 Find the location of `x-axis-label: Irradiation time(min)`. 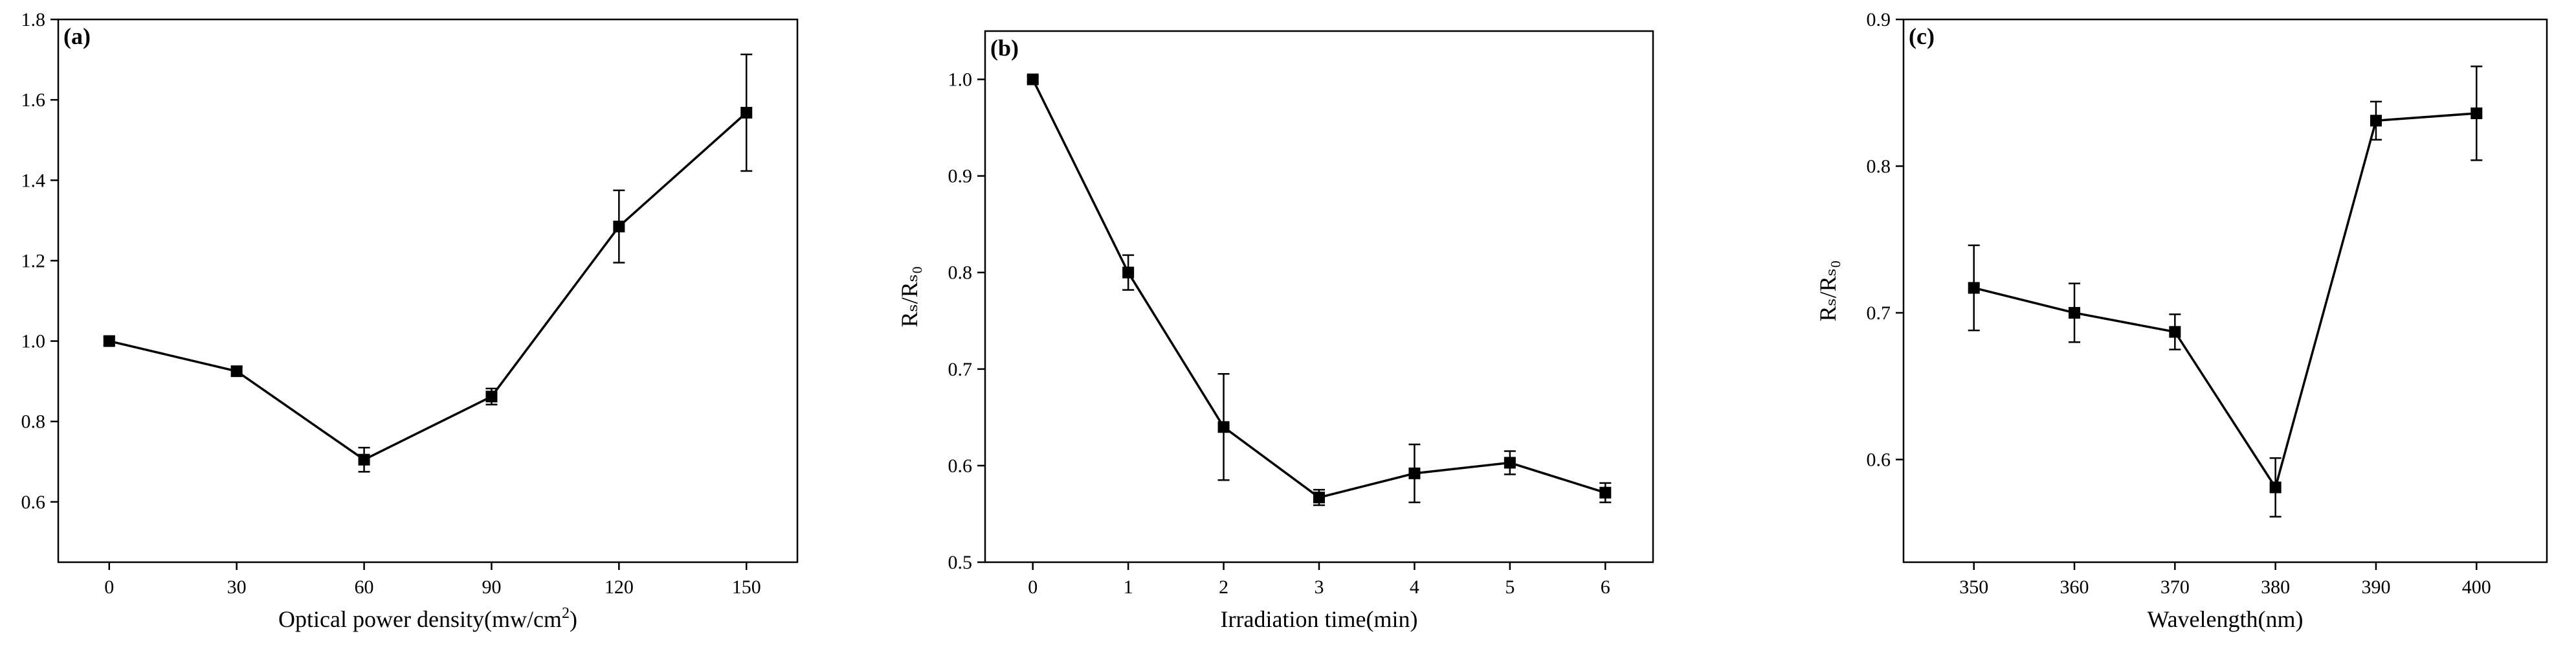

x-axis-label: Irradiation time(min) is located at coordinates (1319, 619).